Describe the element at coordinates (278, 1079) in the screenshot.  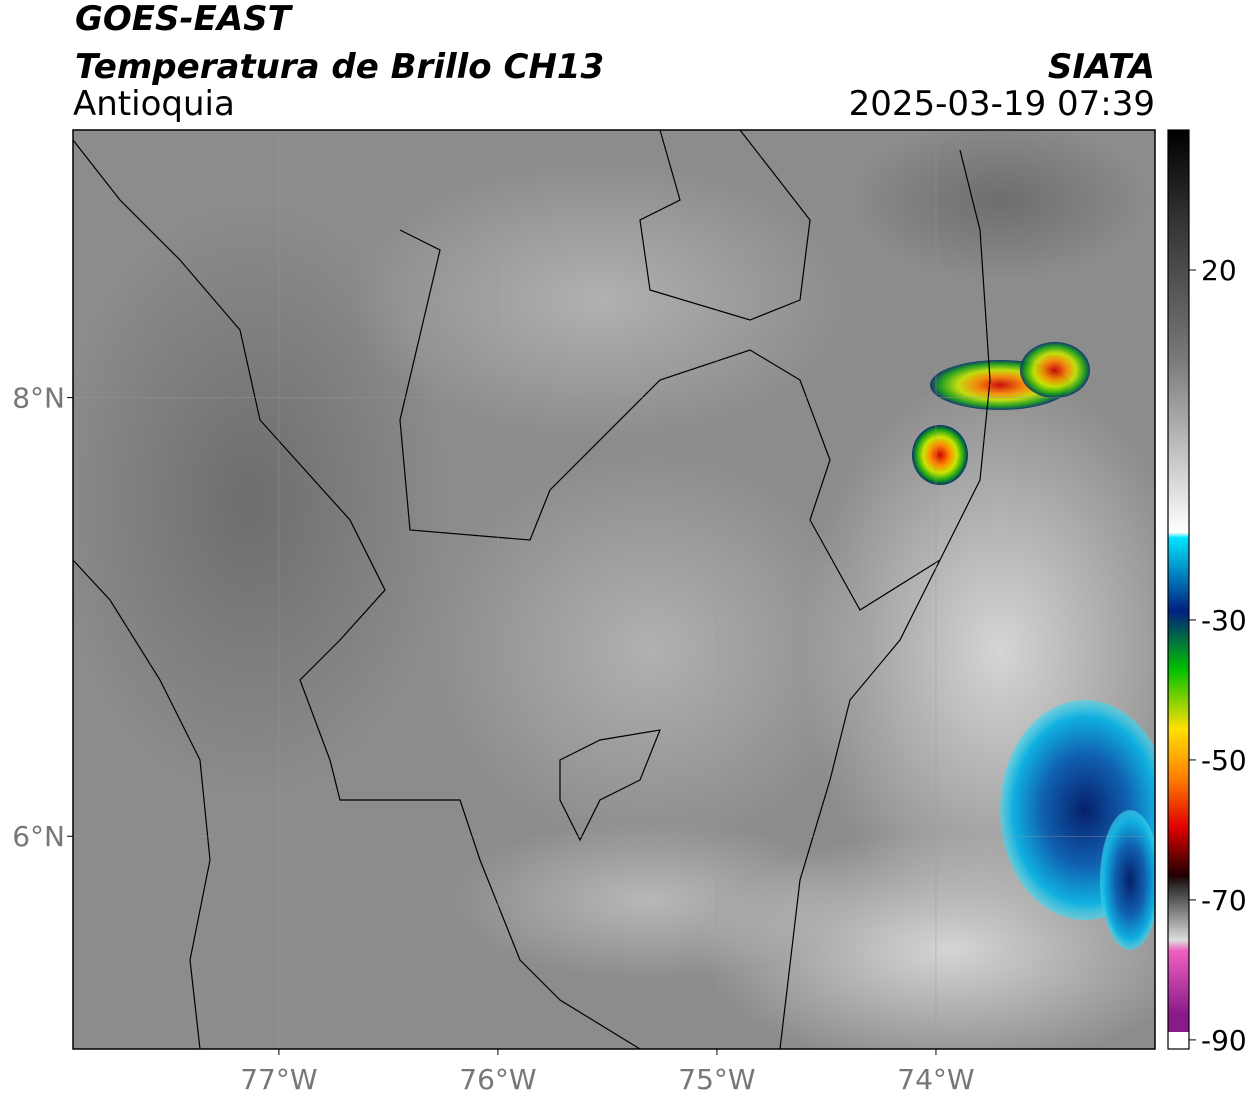
I see `x-tick-label: 77°W` at that location.